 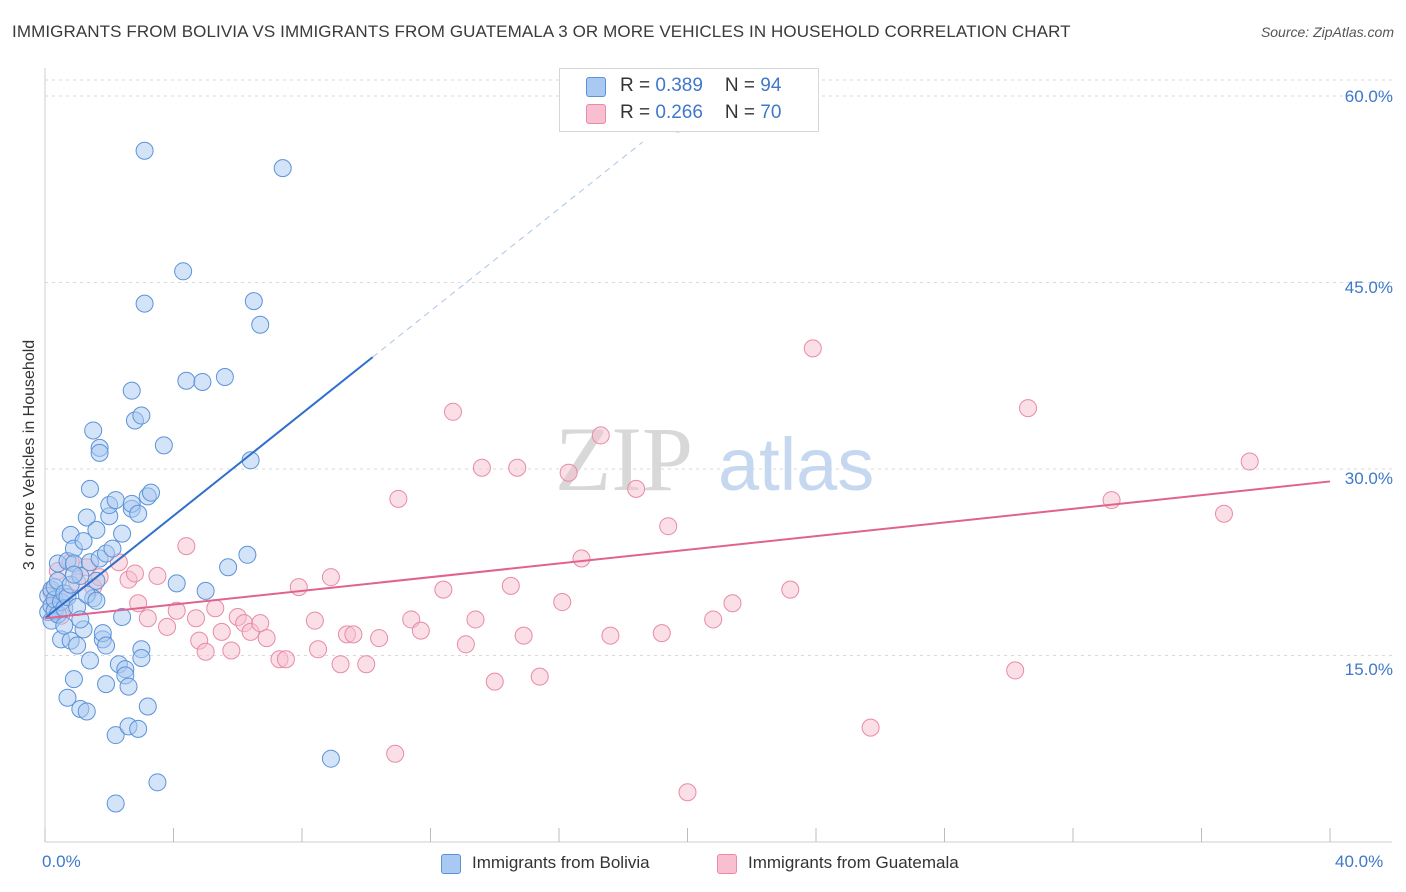 I want to click on bottom-swatch-bolivia, so click(x=451, y=864).